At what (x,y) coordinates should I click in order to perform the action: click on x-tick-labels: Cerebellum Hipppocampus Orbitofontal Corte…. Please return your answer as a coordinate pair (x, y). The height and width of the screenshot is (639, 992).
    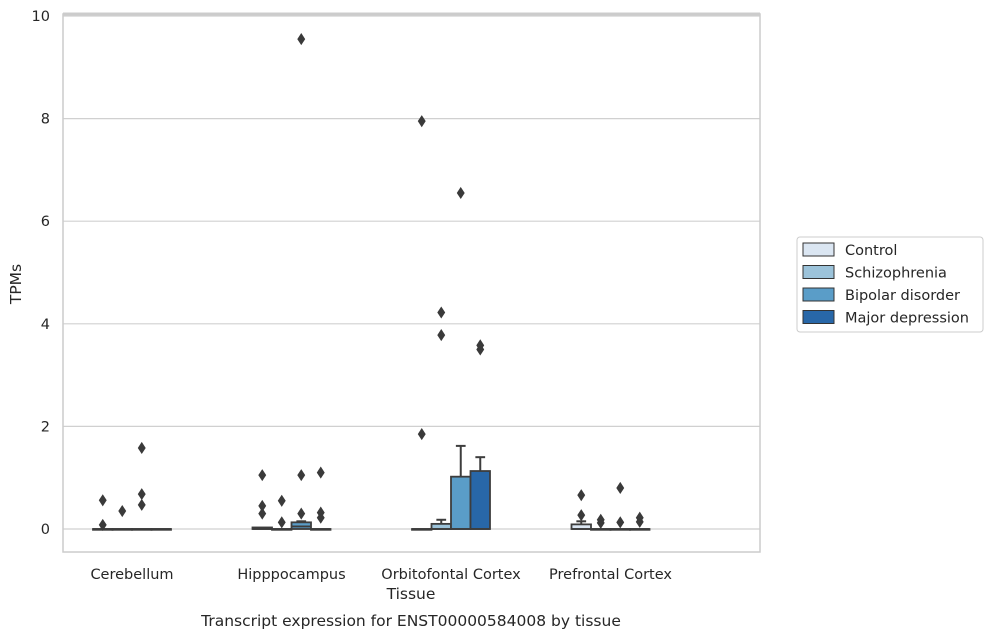
    Looking at the image, I should click on (381, 575).